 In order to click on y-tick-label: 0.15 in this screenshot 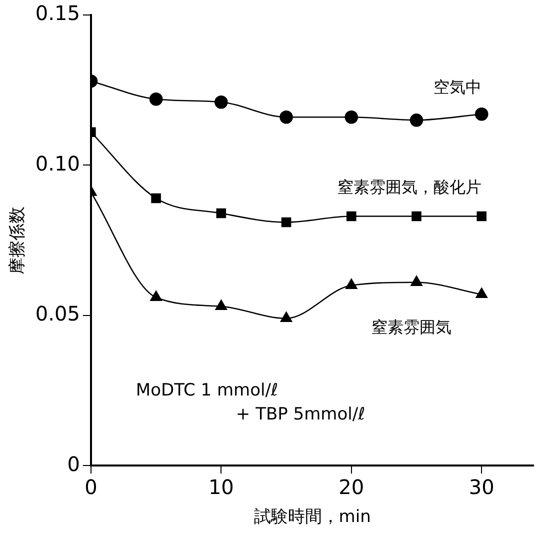, I will do `click(57, 13)`.